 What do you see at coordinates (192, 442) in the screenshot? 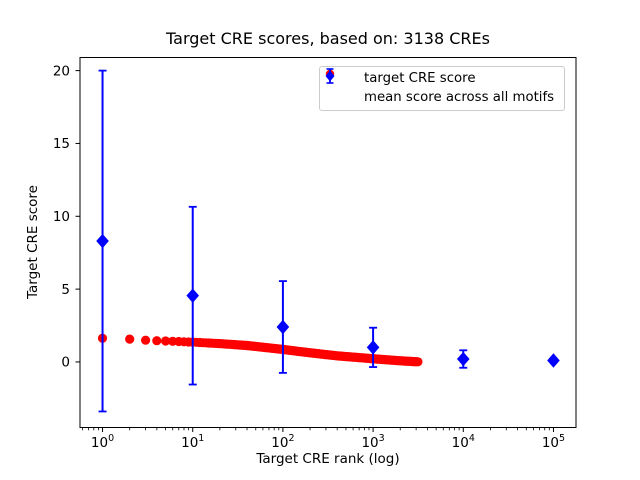
I see `x-tick-label: 10¹` at bounding box center [192, 442].